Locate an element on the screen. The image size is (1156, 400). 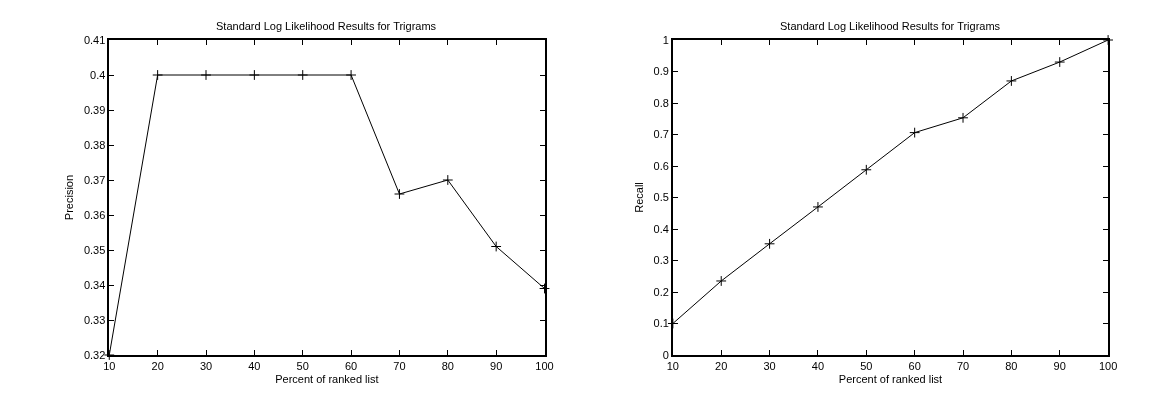
y-tick-label: 0.39 is located at coordinates (94, 109).